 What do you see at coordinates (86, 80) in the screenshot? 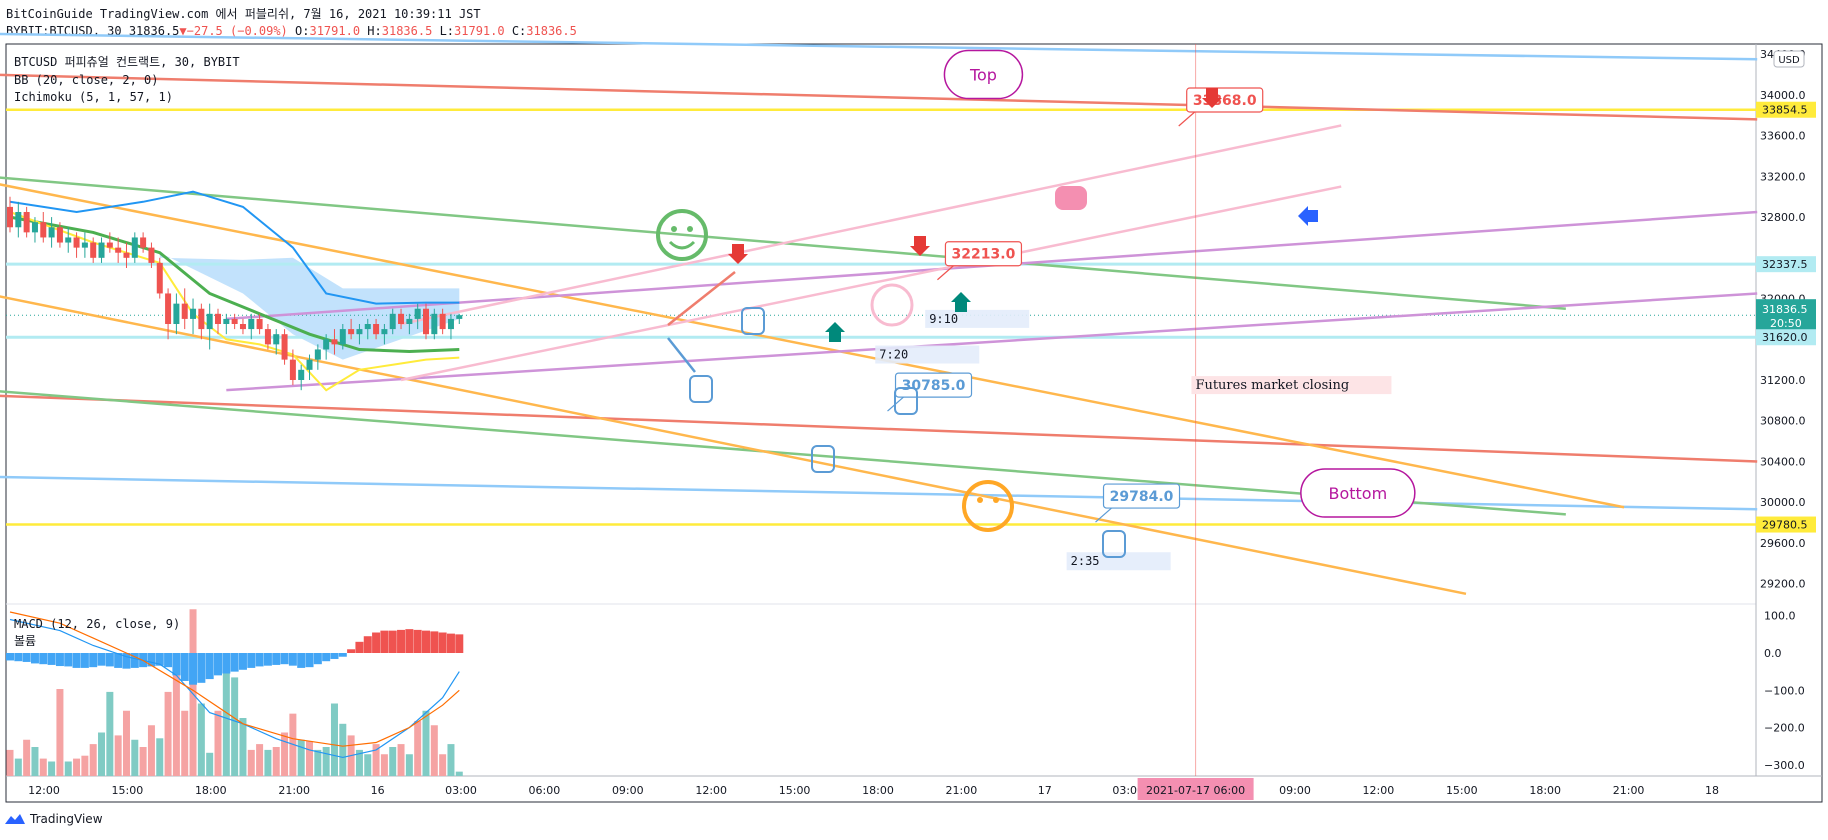
I see `legend-bb: BB (20, close, 2, 0)` at bounding box center [86, 80].